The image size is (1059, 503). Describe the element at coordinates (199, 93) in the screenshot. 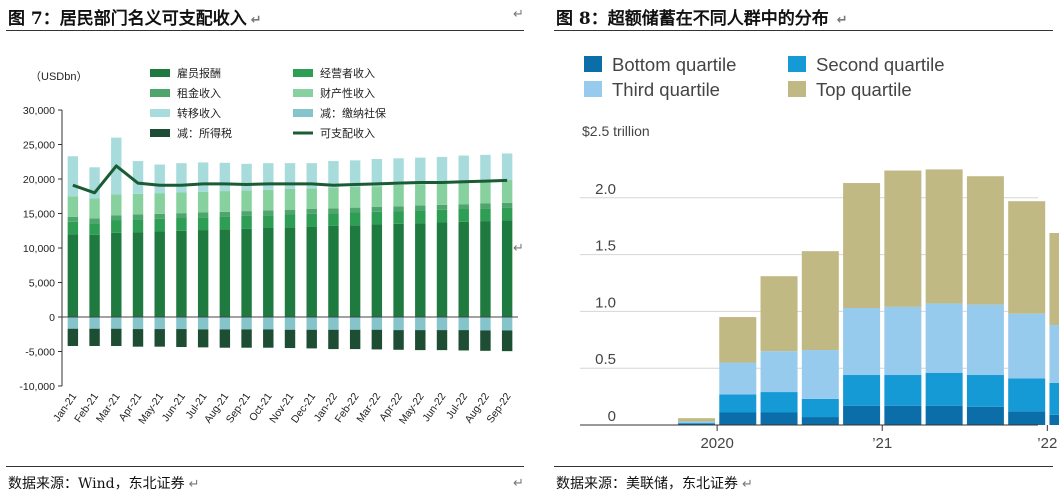

I see `legend-label: 租金收入` at that location.